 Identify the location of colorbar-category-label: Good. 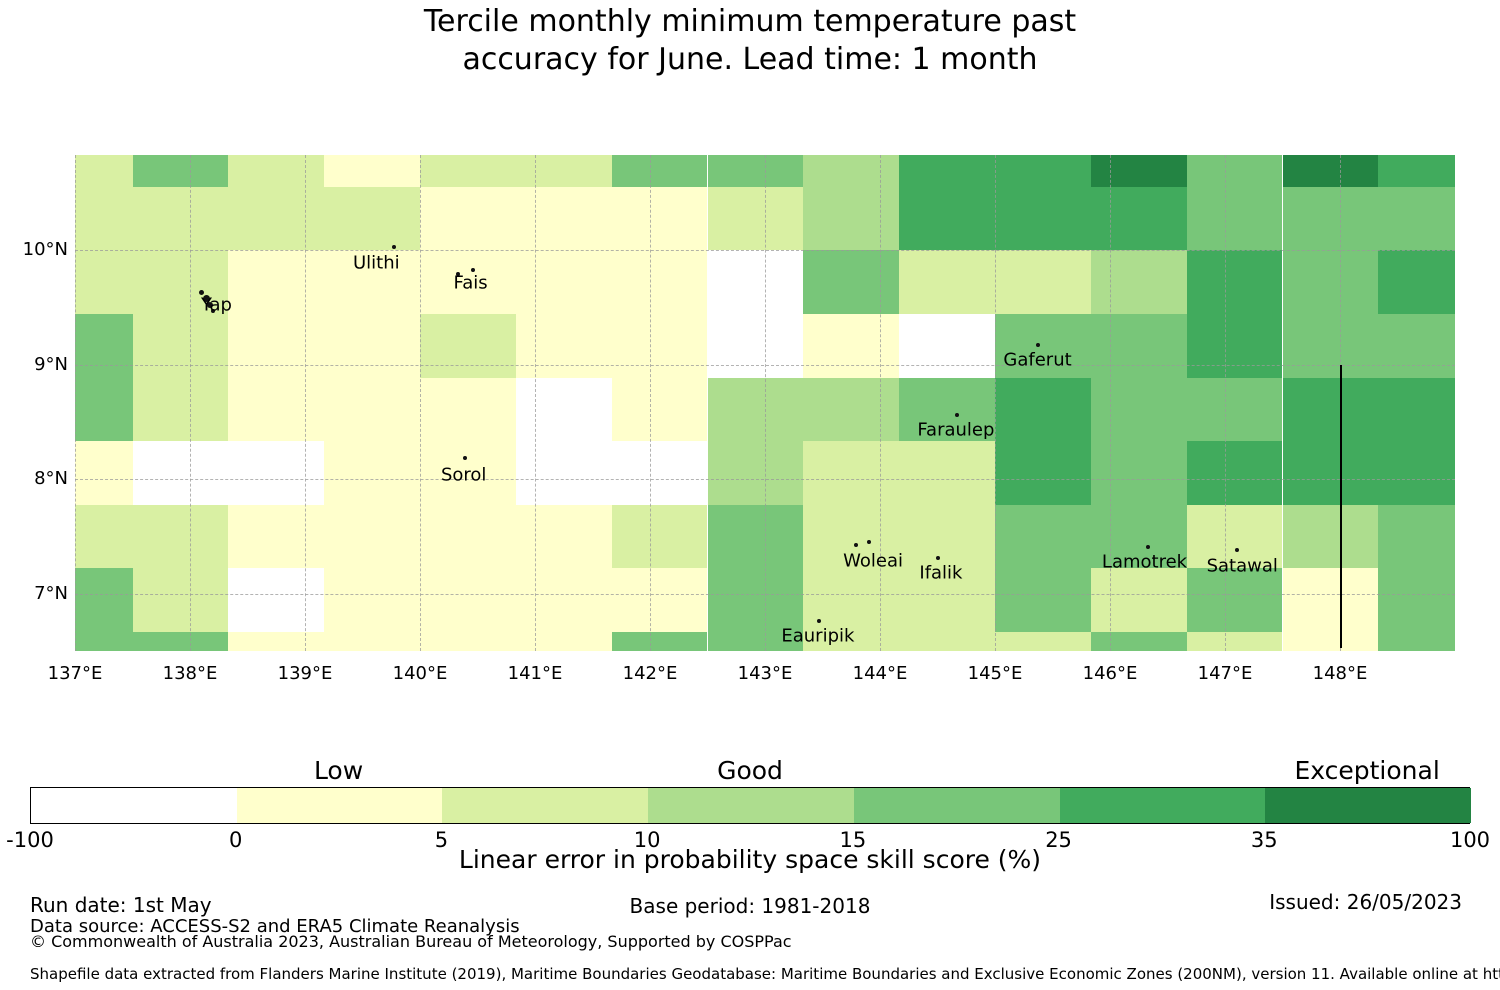
(750, 770).